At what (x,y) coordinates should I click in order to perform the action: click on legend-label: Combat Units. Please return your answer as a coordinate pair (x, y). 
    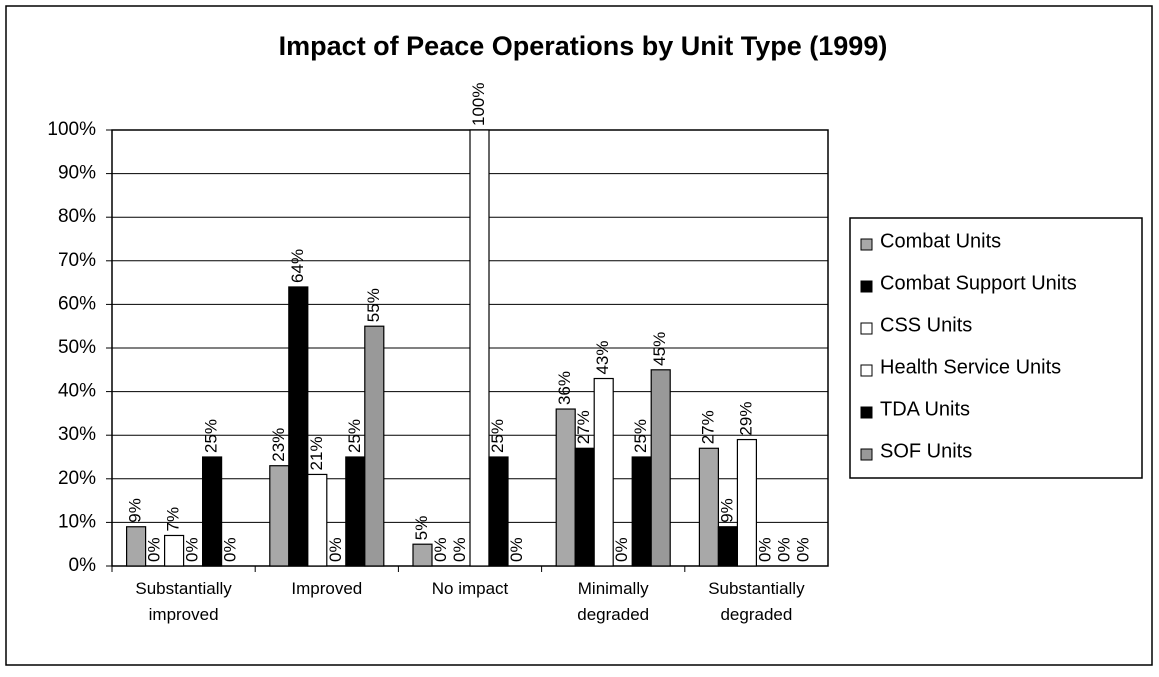
    Looking at the image, I should click on (940, 241).